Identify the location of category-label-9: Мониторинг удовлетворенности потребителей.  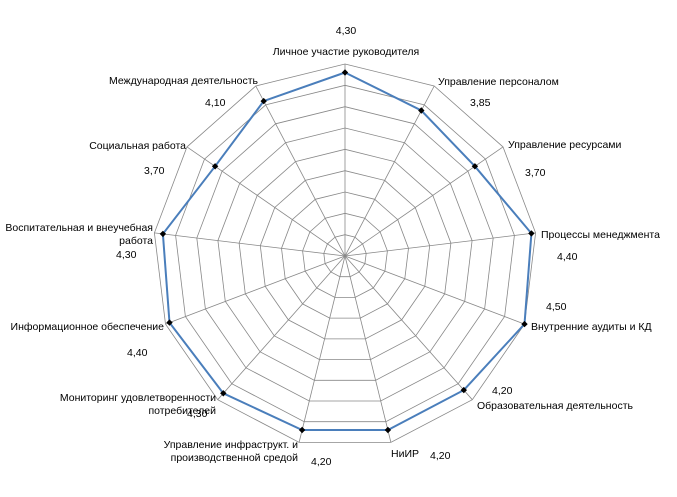
(138, 404).